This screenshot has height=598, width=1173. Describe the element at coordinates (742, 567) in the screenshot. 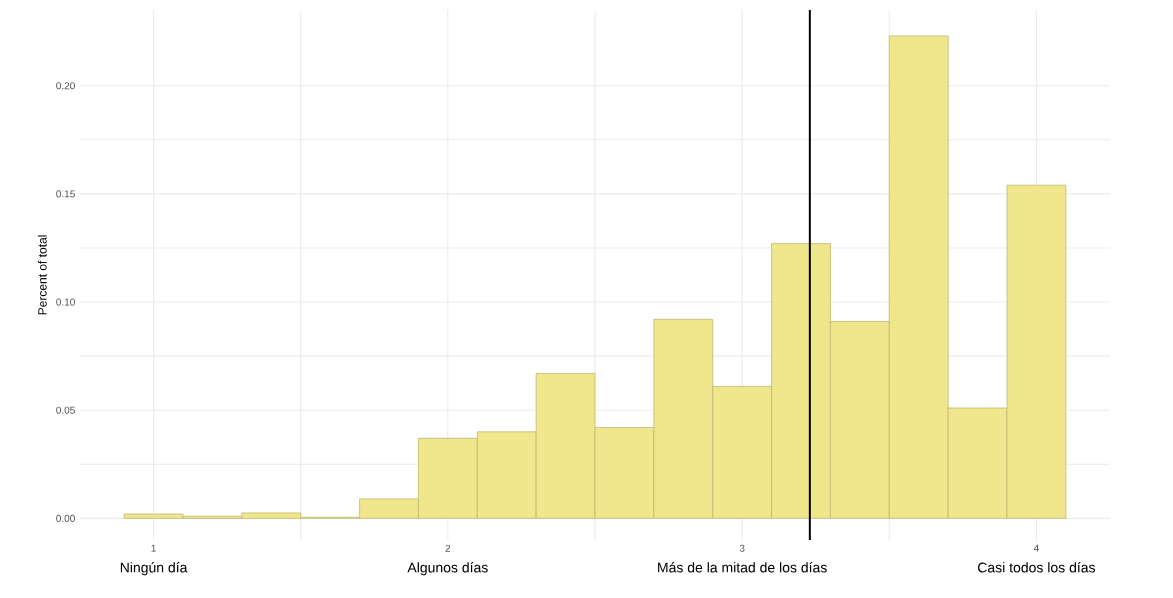

I see `text: Más de la mitad de los días` at that location.